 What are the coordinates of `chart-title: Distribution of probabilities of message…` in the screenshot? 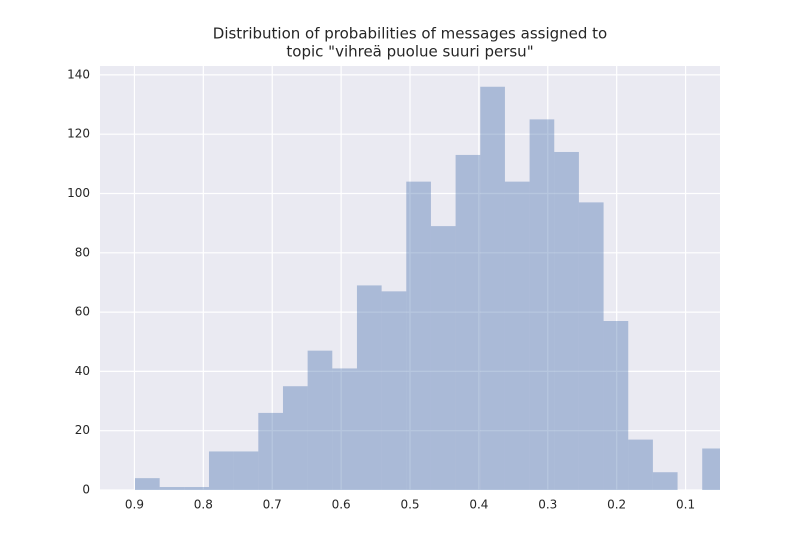 It's located at (410, 34).